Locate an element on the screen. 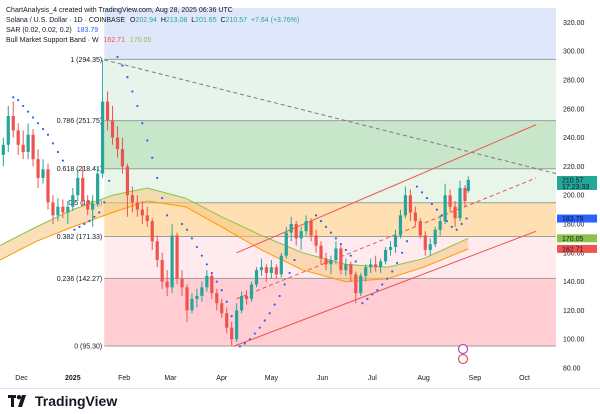  bmsb-legend-value-1: 162.71 is located at coordinates (115, 40).